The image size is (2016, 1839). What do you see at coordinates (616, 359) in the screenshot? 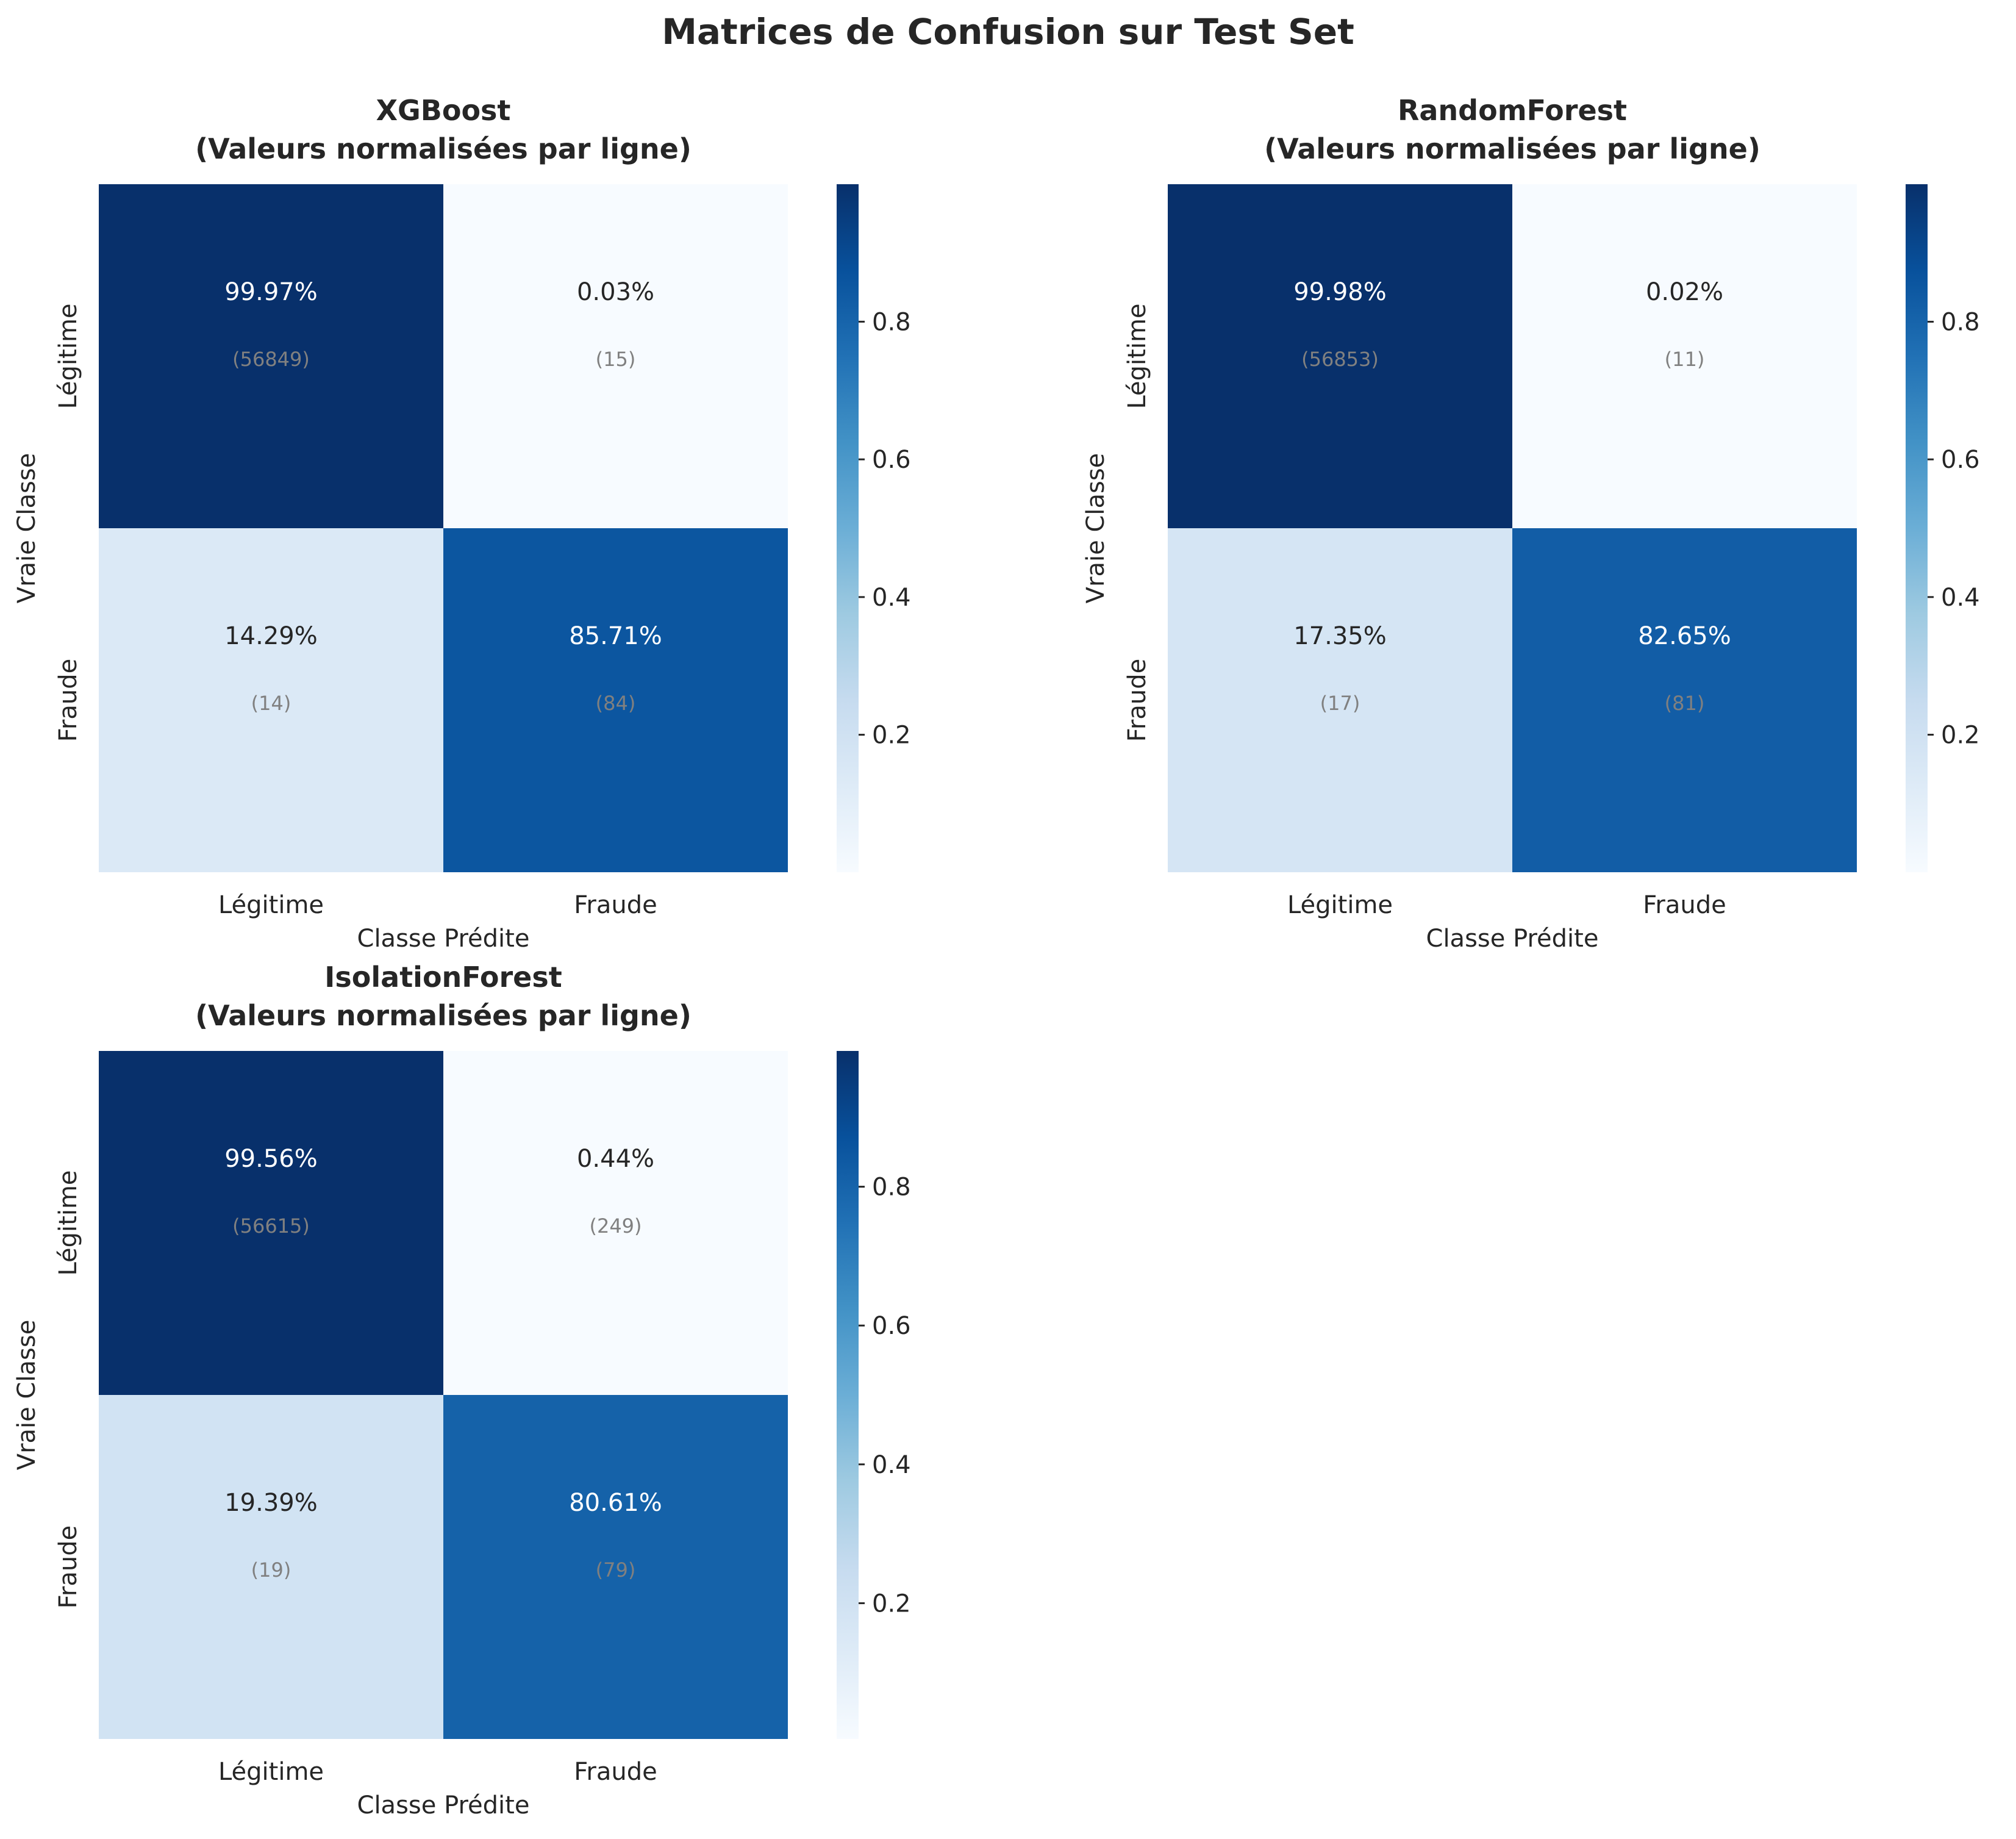
I see `cell-count-label: (15)` at bounding box center [616, 359].